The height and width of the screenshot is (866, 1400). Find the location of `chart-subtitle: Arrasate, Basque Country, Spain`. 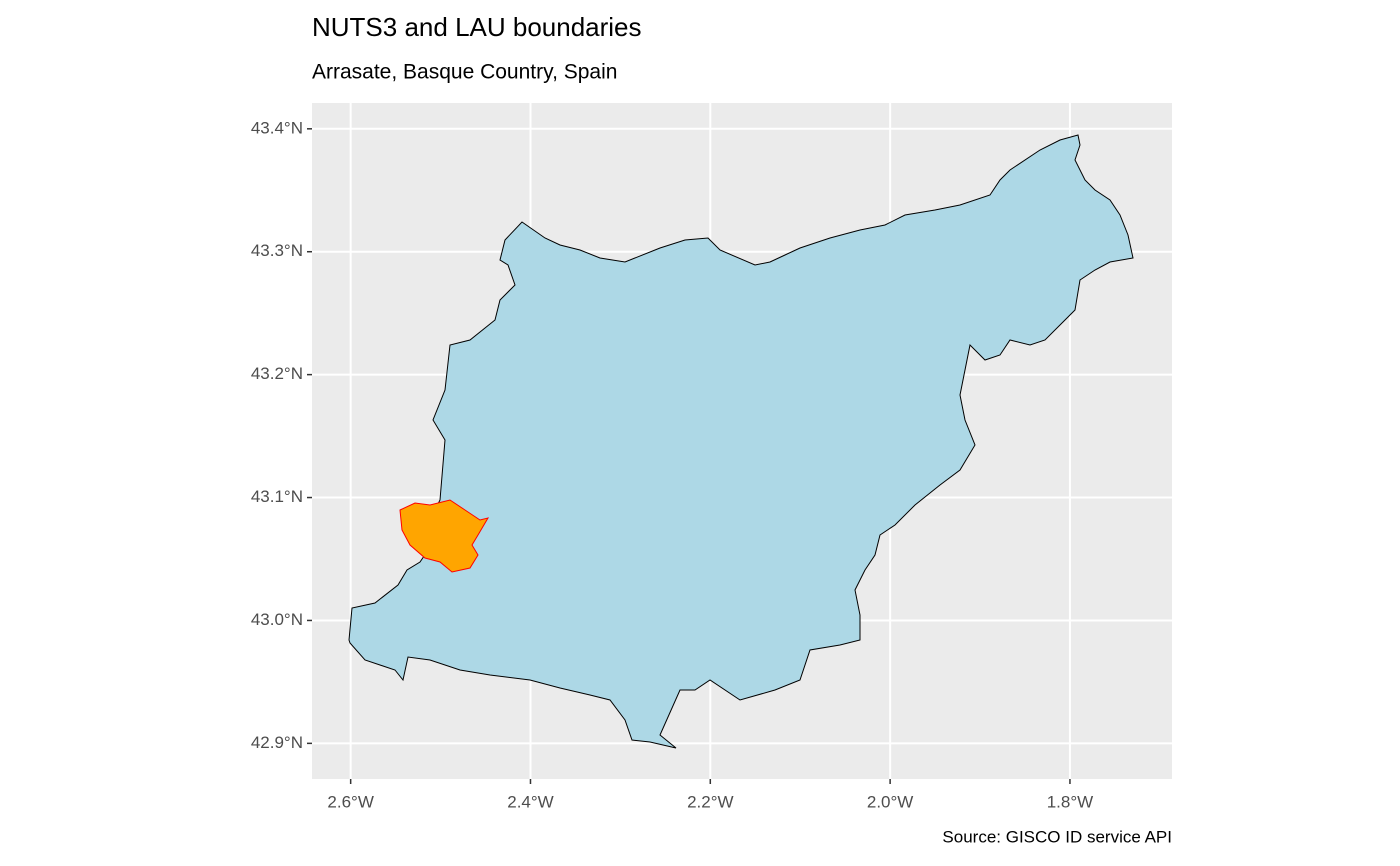

chart-subtitle: Arrasate, Basque Country, Spain is located at coordinates (464, 72).